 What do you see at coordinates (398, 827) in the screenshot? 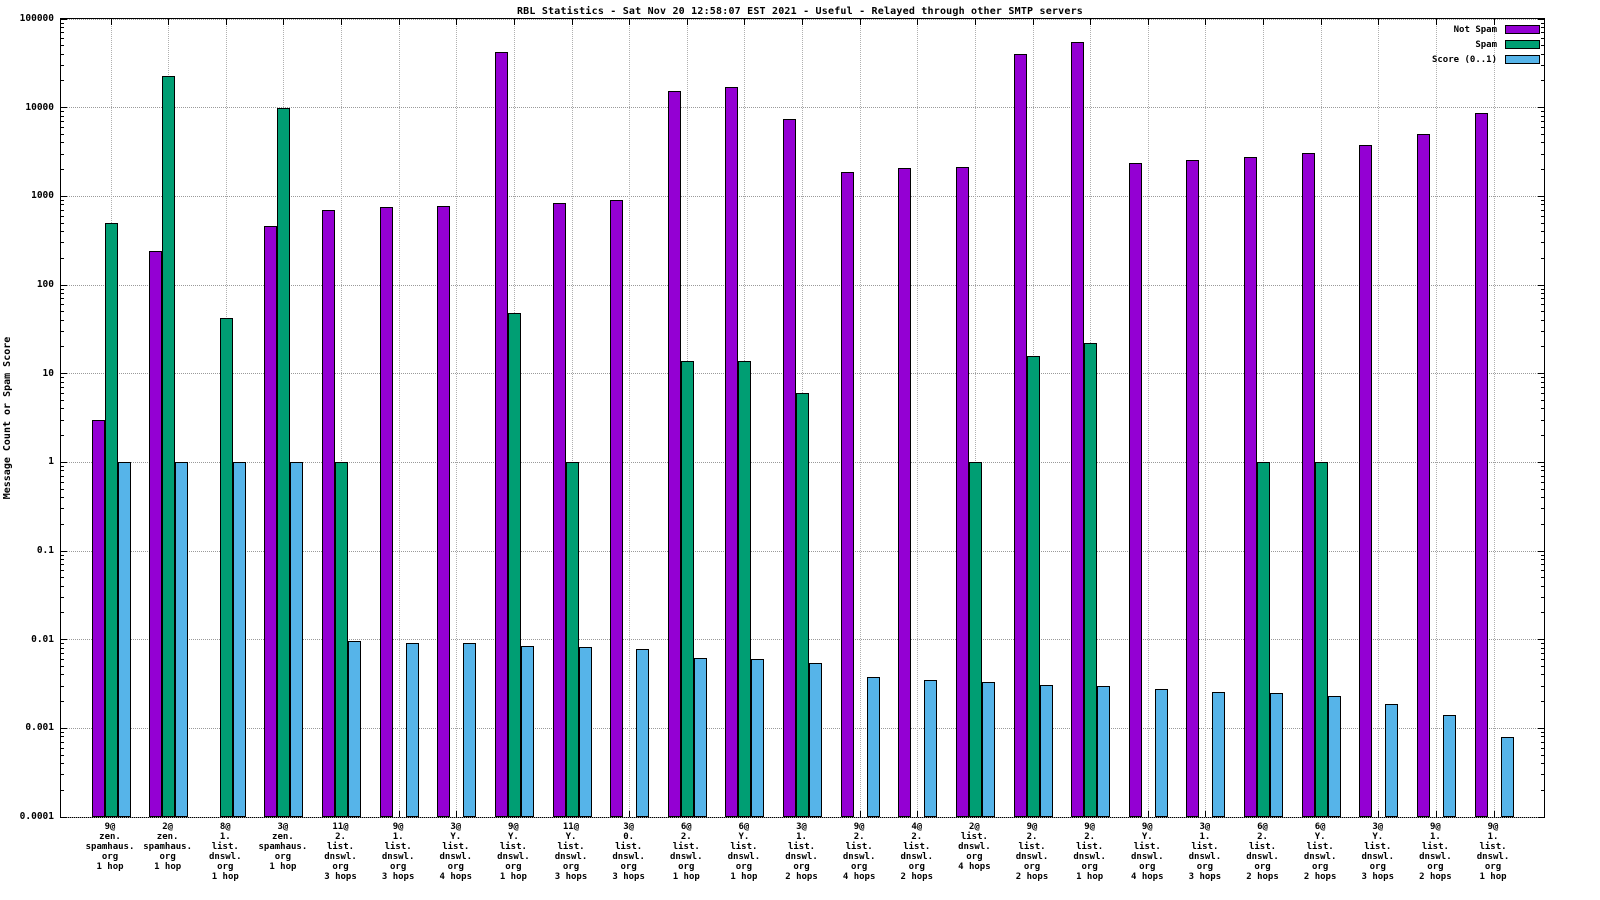
I see `x-axis-label-line: 9@` at bounding box center [398, 827].